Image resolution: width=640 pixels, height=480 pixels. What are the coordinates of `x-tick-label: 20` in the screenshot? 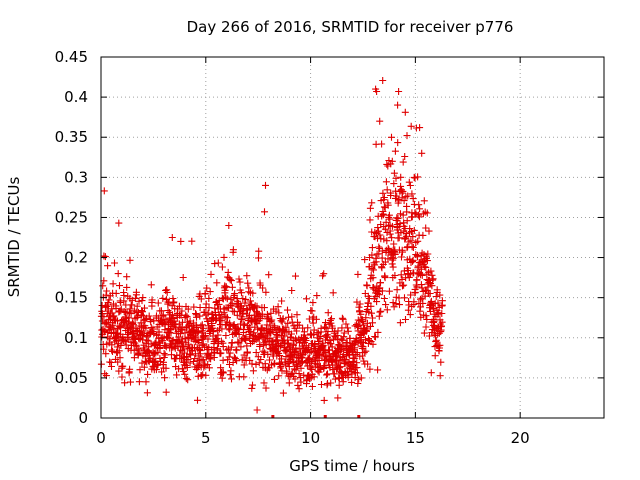 It's located at (520, 438).